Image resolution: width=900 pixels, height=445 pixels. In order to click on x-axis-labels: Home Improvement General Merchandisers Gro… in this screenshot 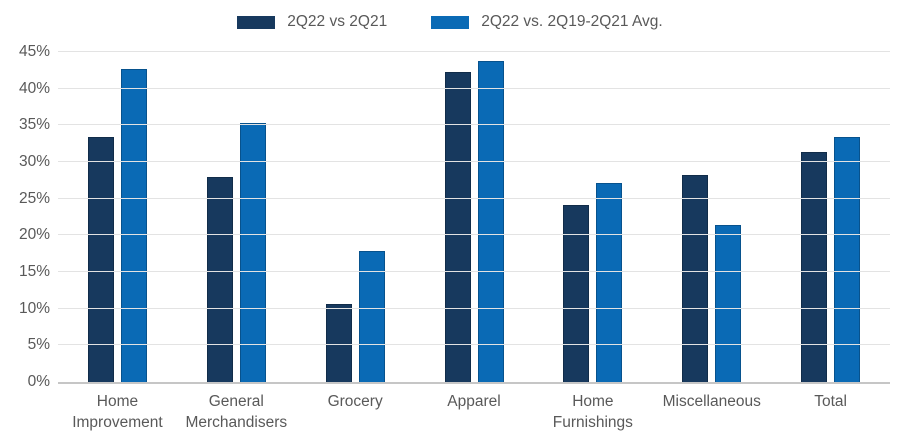, I will do `click(474, 408)`.